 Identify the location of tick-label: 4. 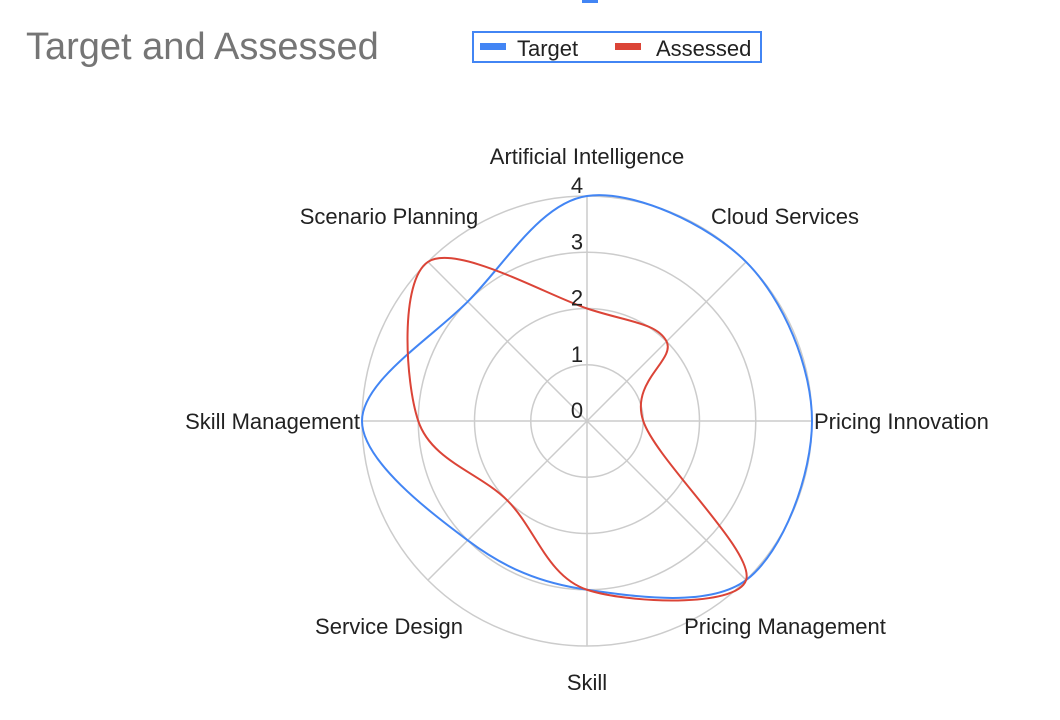
(577, 185).